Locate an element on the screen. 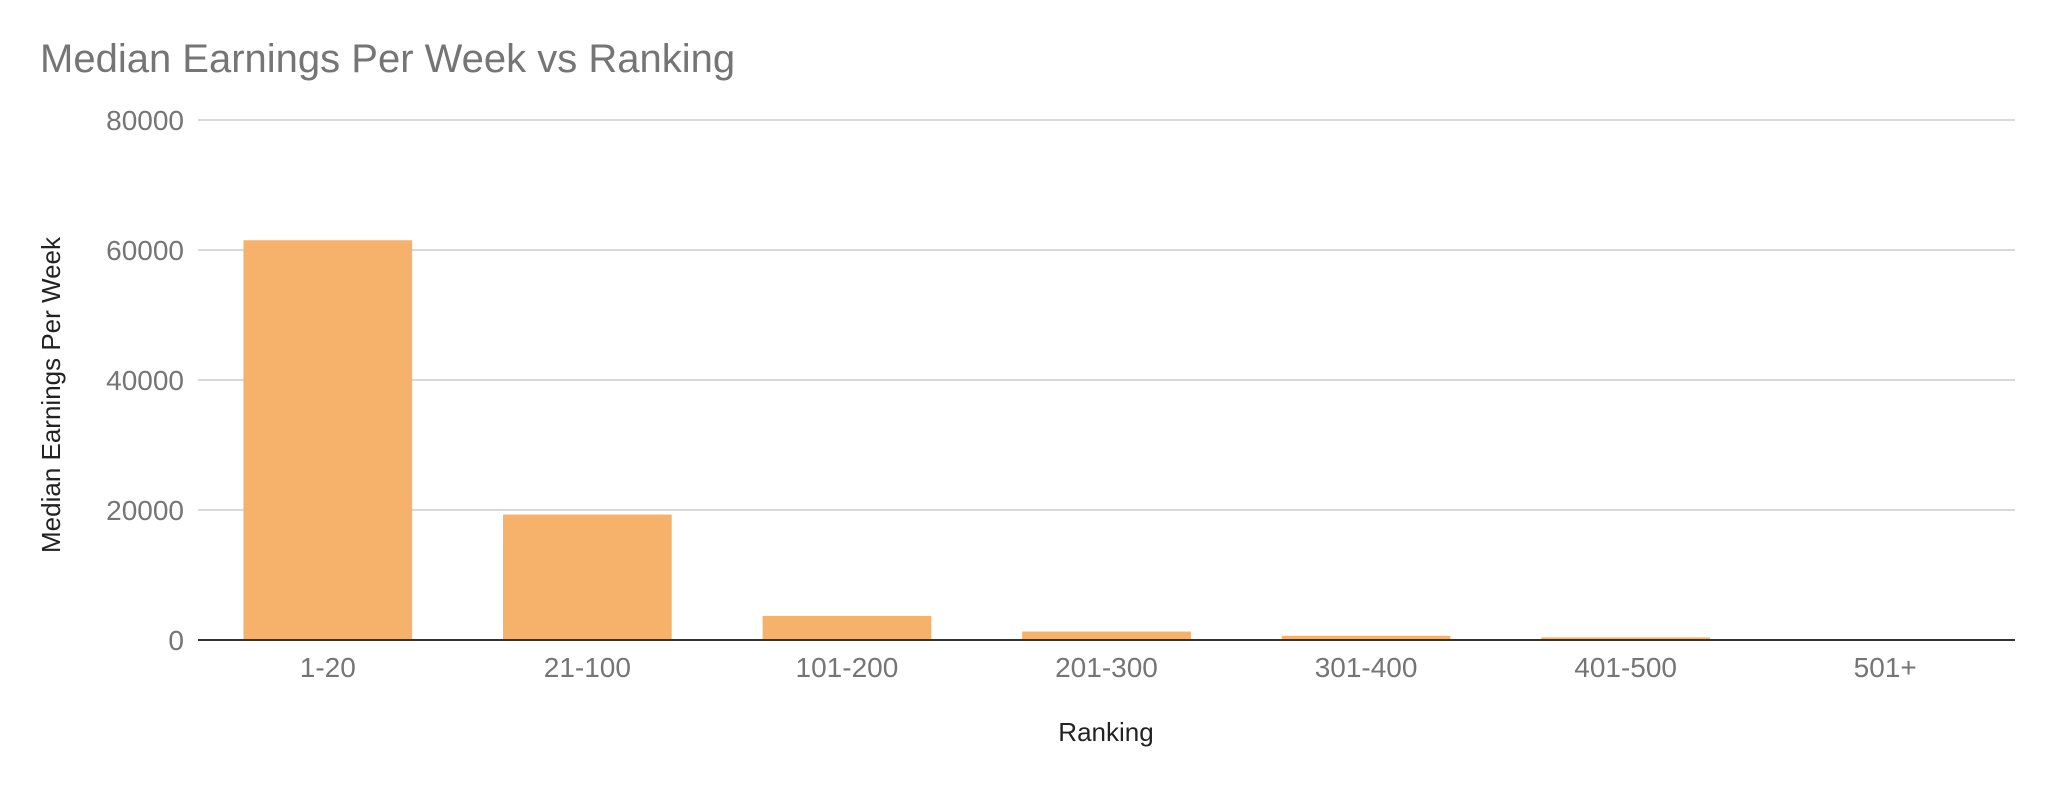 The width and height of the screenshot is (2048, 788). y-axis-title: Median Earnings Per Week is located at coordinates (51, 394).